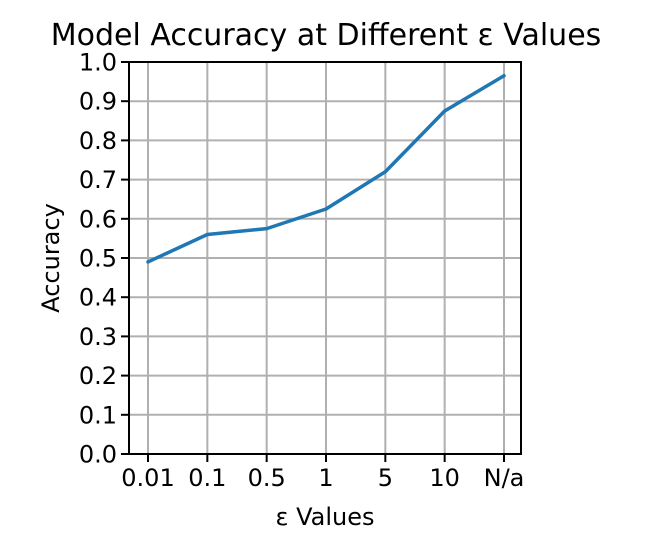 This screenshot has width=652, height=551. I want to click on y-tick-label: 0.1, so click(98, 415).